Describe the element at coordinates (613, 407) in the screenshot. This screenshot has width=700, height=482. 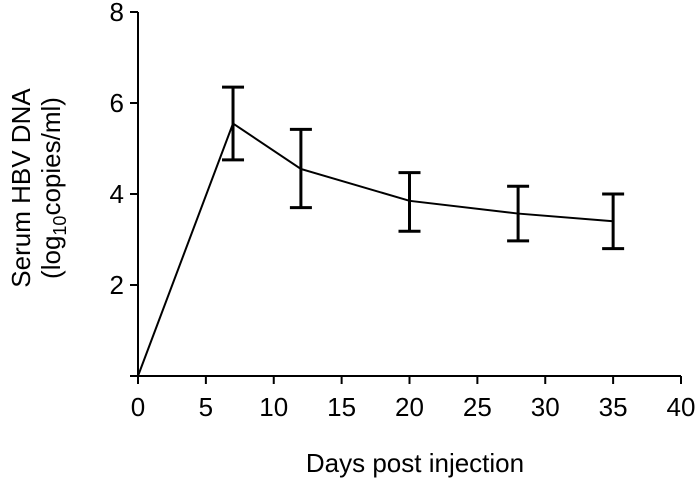
I see `x-tick-label: 35` at that location.